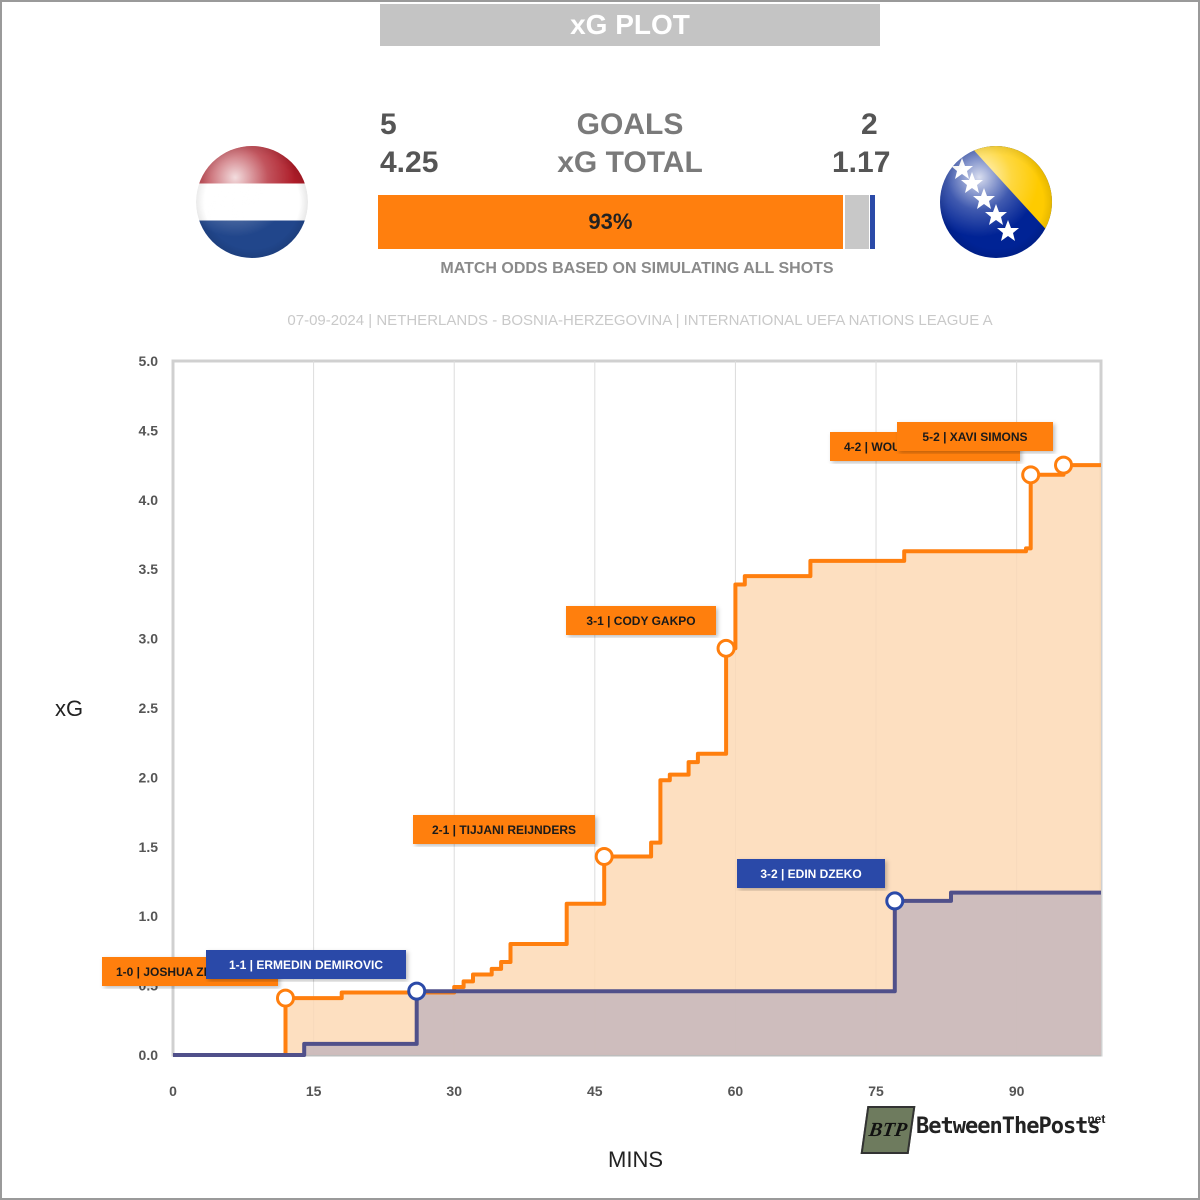  I want to click on away-goals: 2, so click(869, 124).